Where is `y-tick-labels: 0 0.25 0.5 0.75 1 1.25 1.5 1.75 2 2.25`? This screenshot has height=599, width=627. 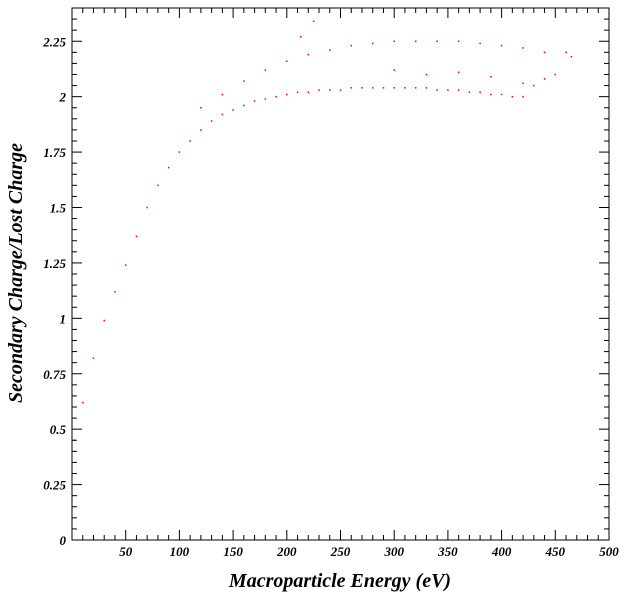
y-tick-labels: 0 0.25 0.5 0.75 1 1.25 1.5 1.75 2 2.25 is located at coordinates (54, 291).